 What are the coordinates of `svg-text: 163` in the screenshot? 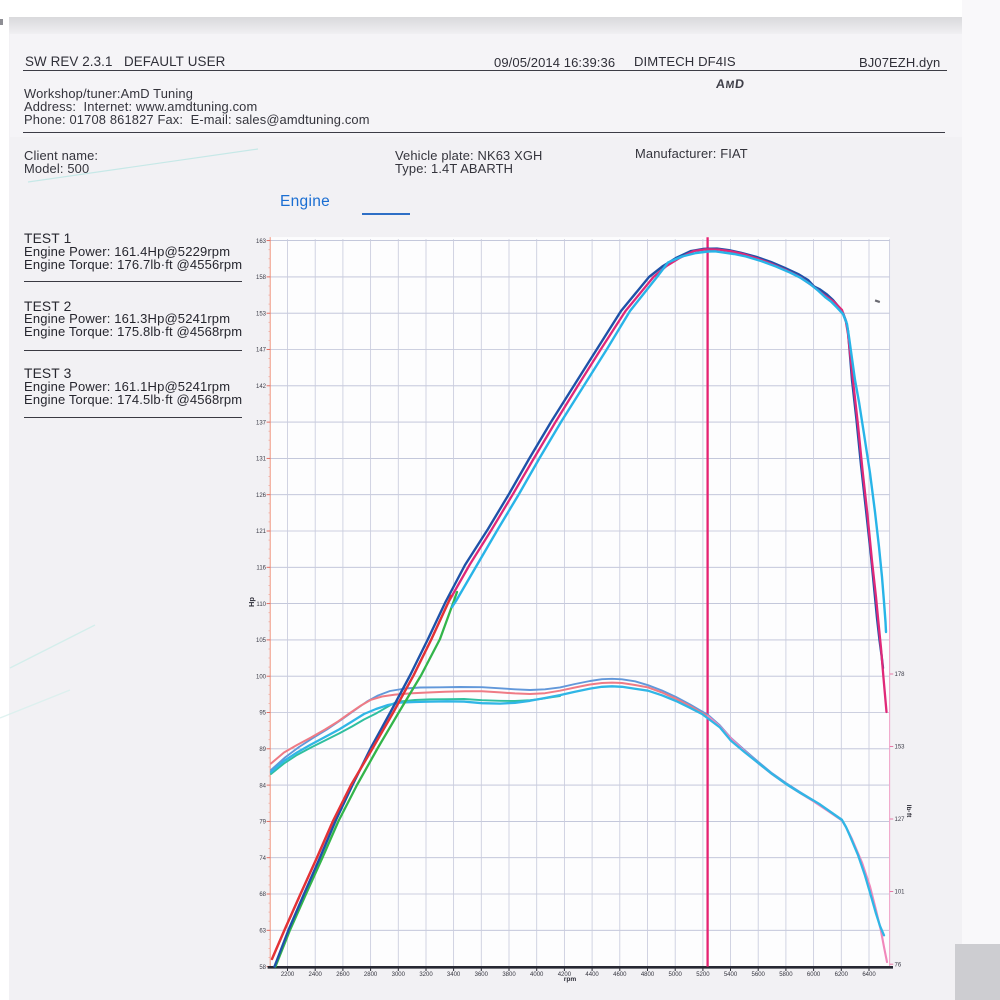 It's located at (261, 242).